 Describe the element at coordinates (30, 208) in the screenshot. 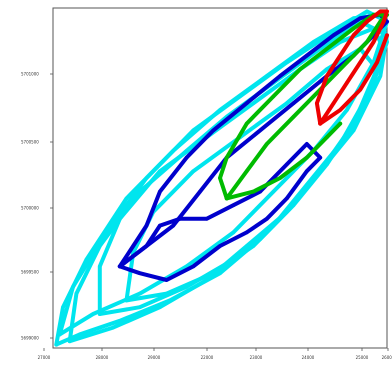

I see `y-tick-label: 5700000` at that location.